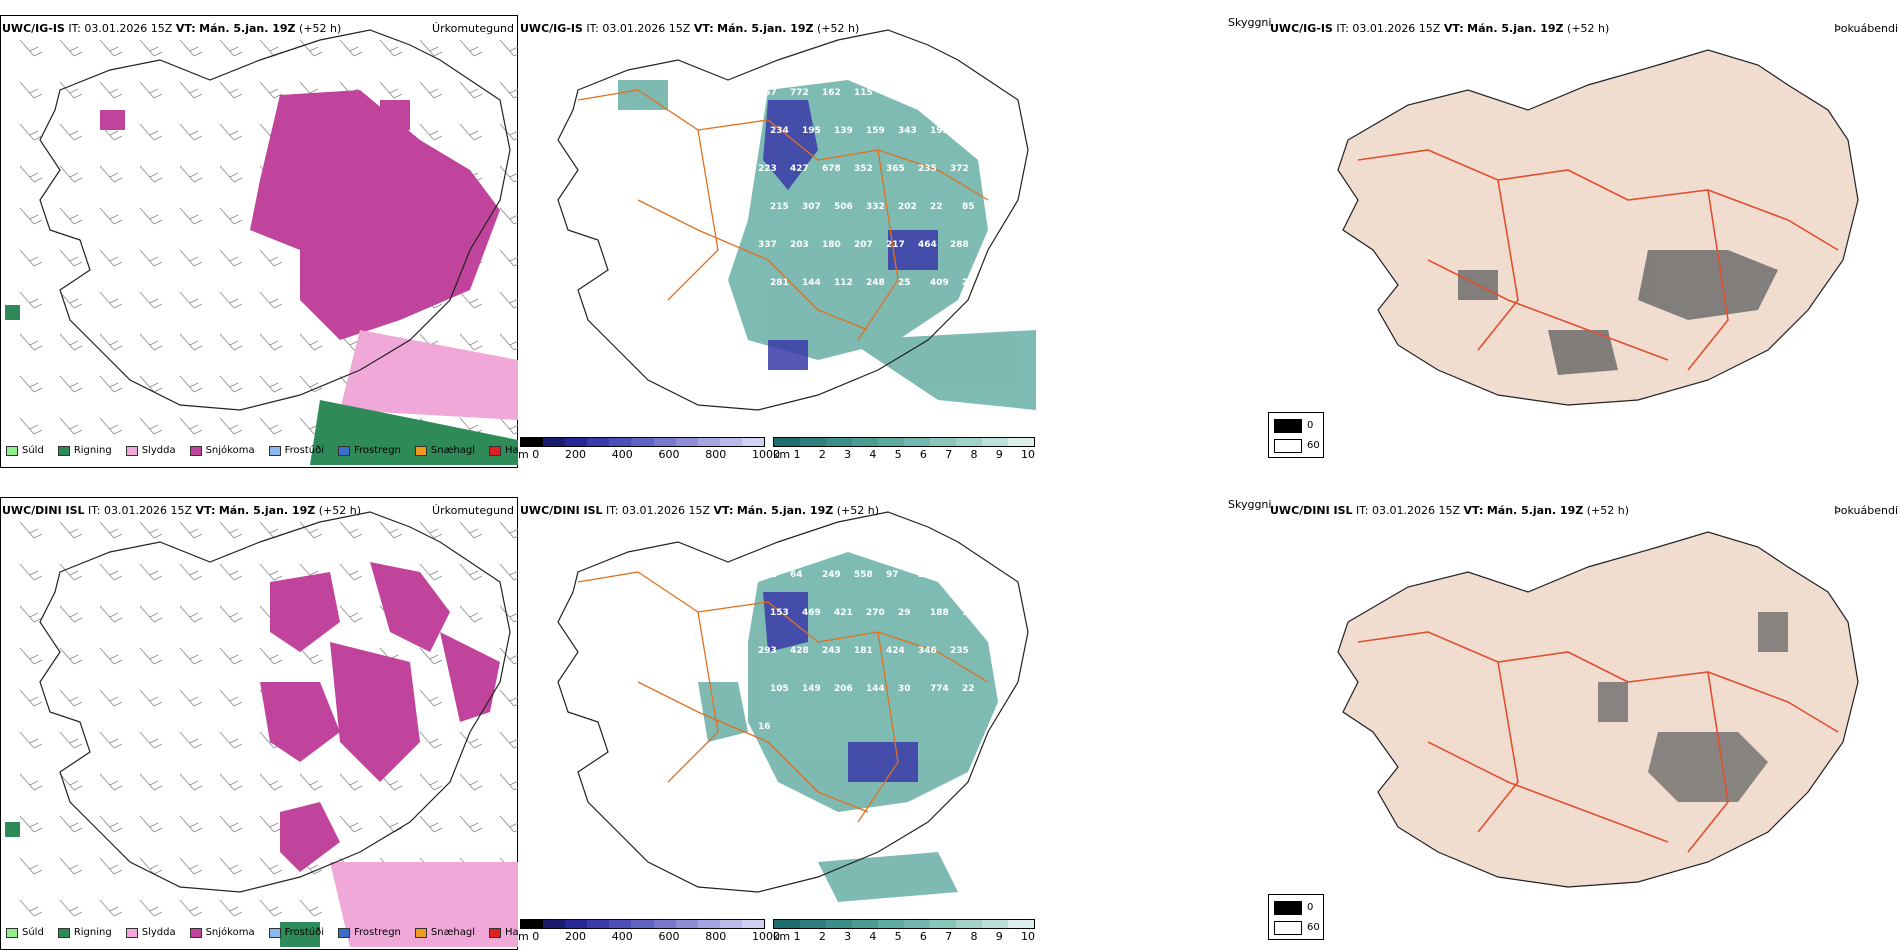  Describe the element at coordinates (649, 936) in the screenshot. I see `elevation-ticks-row2: m 0 200 400 600 800 1000` at that location.